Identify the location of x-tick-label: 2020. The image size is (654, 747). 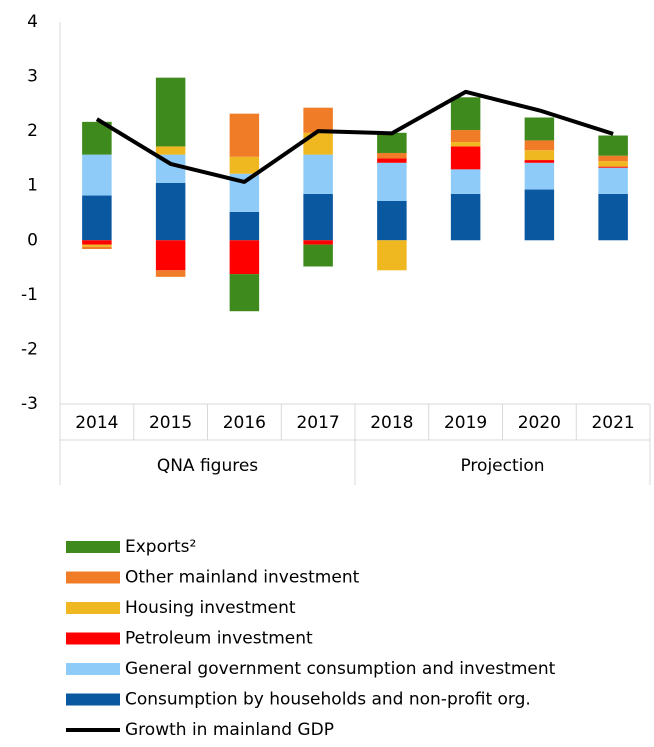
(539, 423).